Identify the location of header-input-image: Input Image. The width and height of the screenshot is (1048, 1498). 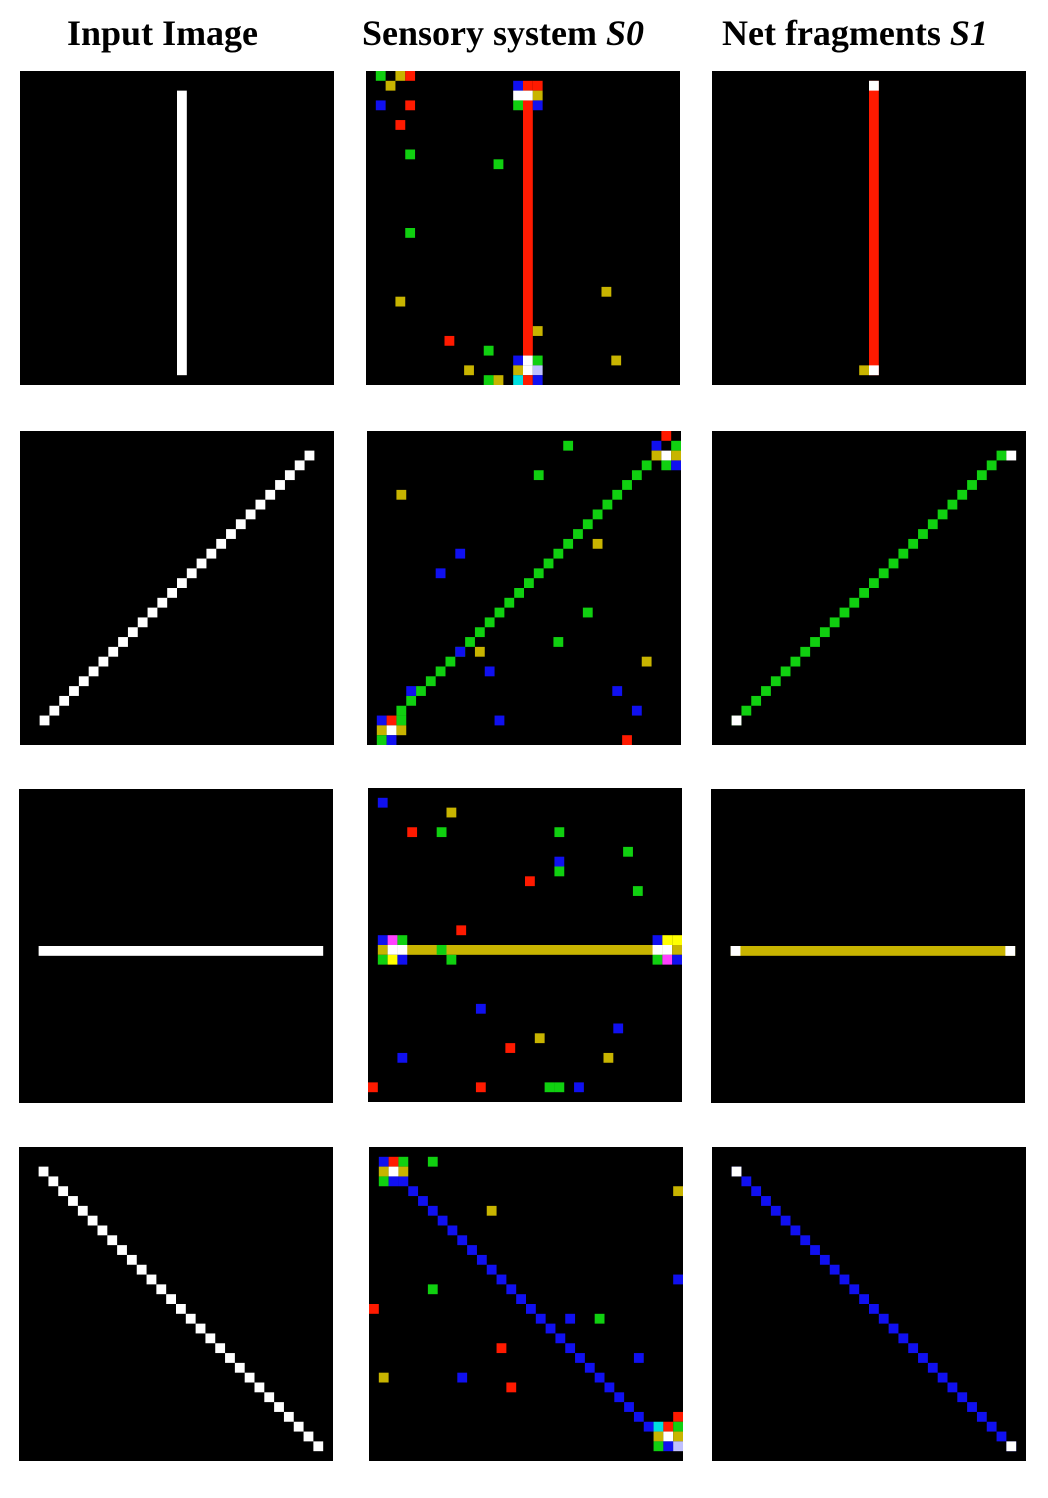
(162, 33).